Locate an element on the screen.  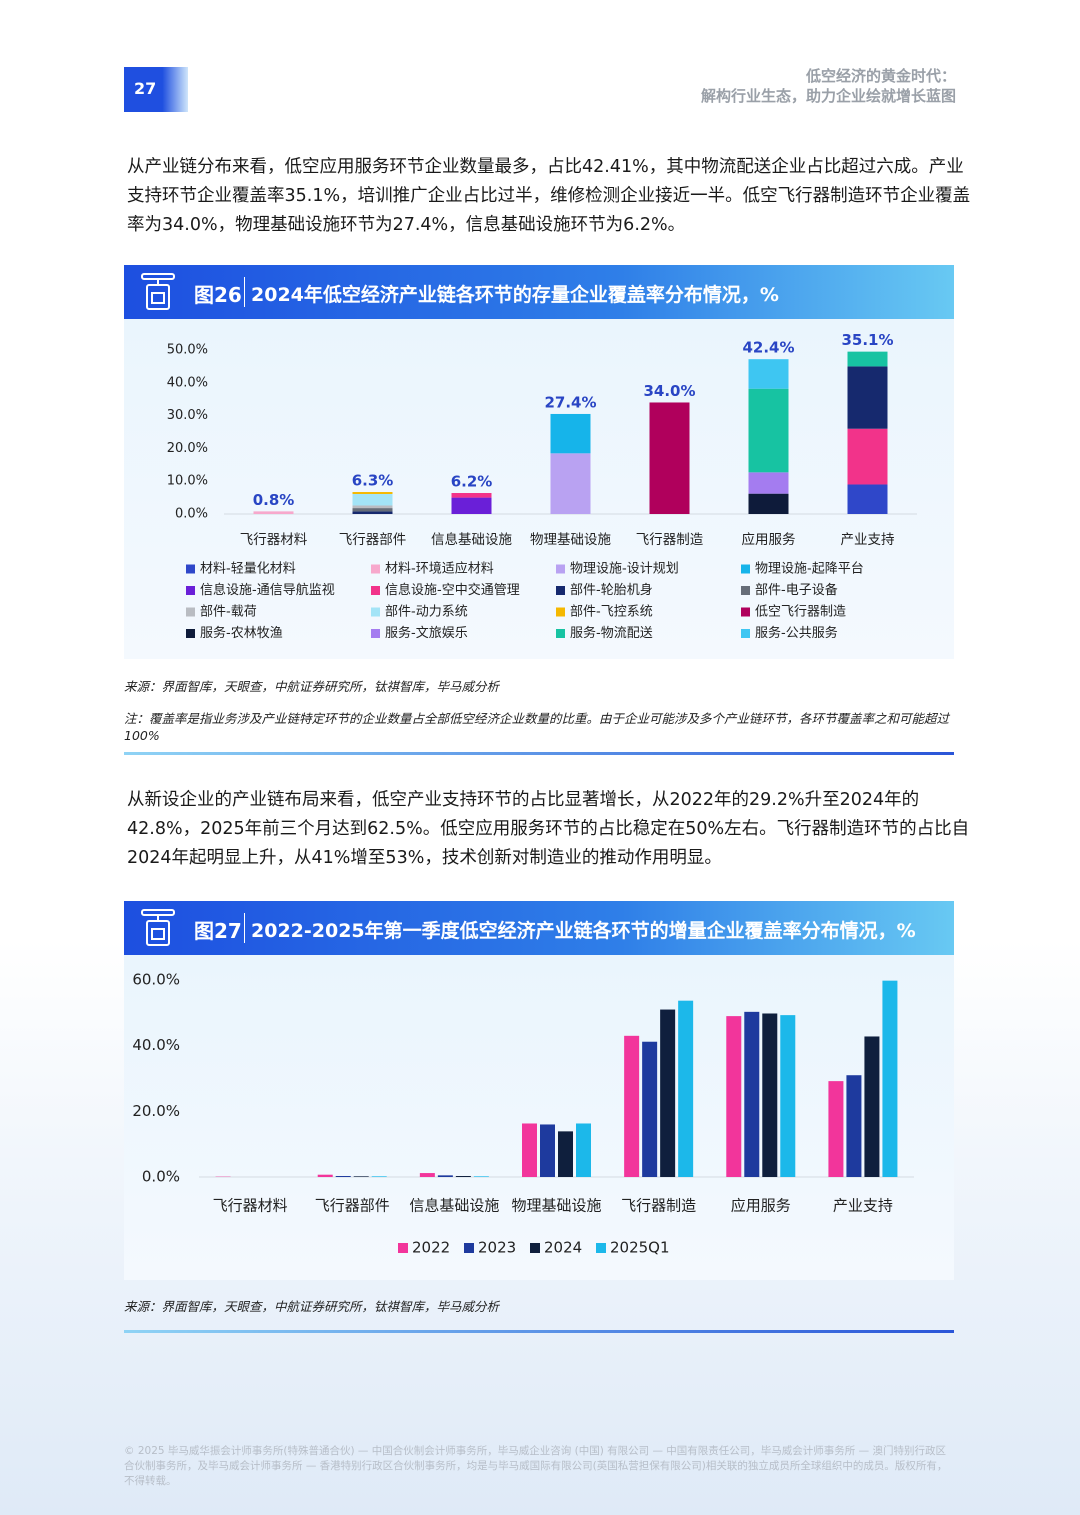
total-label: 27.4% is located at coordinates (570, 402).